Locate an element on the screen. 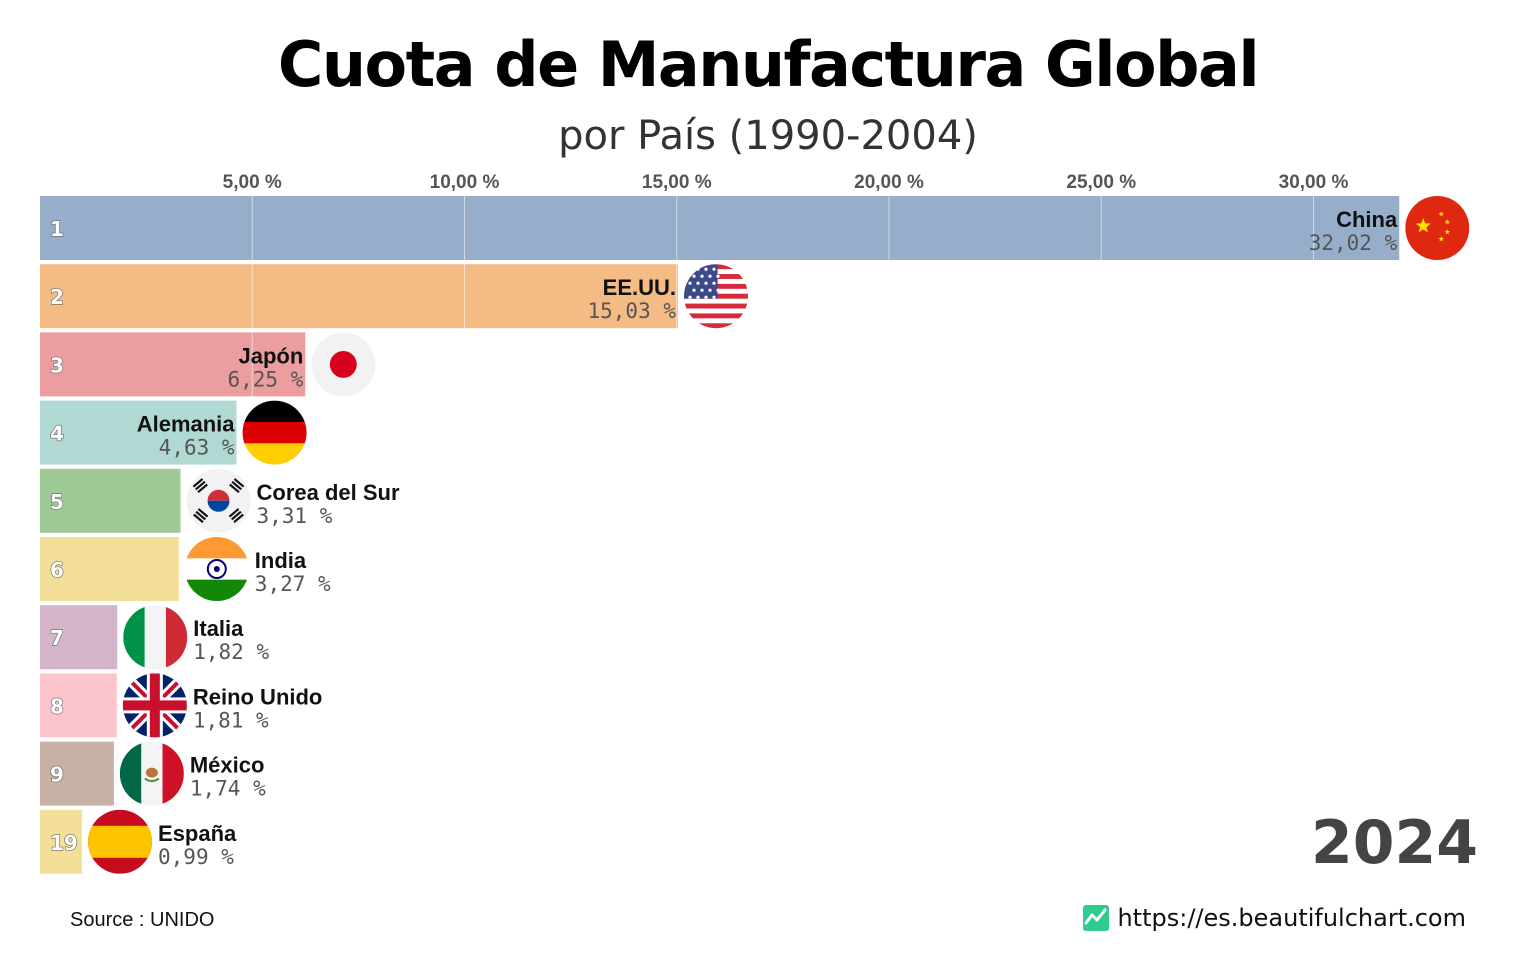 The image size is (1536, 960). axis-tick-label: 30,00 % is located at coordinates (1314, 182).